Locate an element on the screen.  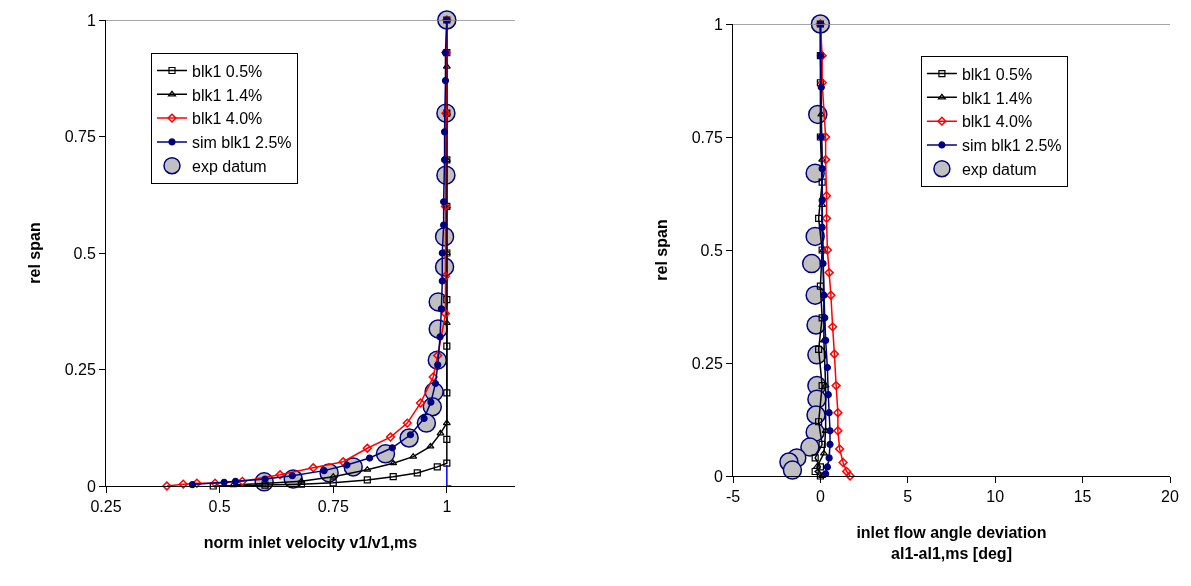
x-axis-title: inlet flow angle deviation al1-al1,ms [deg] is located at coordinates (951, 542).